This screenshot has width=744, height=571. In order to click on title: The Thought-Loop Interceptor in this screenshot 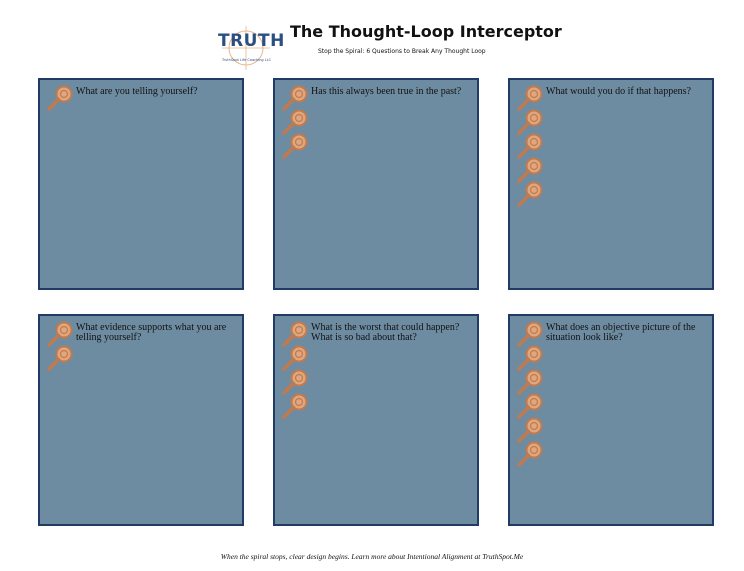, I will do `click(426, 31)`.